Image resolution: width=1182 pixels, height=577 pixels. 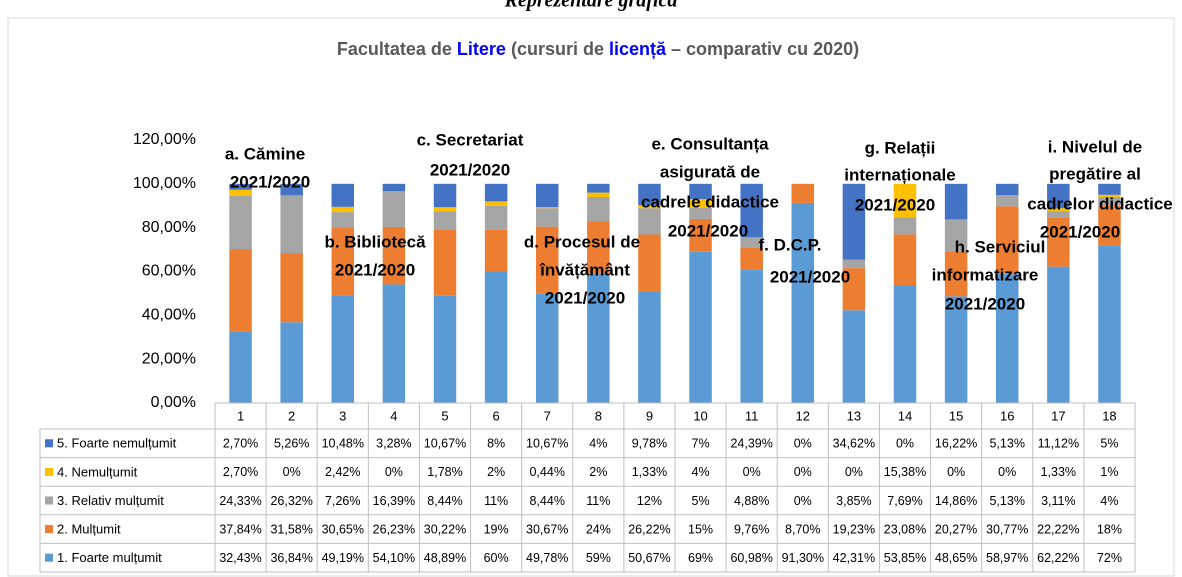 What do you see at coordinates (481, 49) in the screenshot?
I see `title-part: Litere` at bounding box center [481, 49].